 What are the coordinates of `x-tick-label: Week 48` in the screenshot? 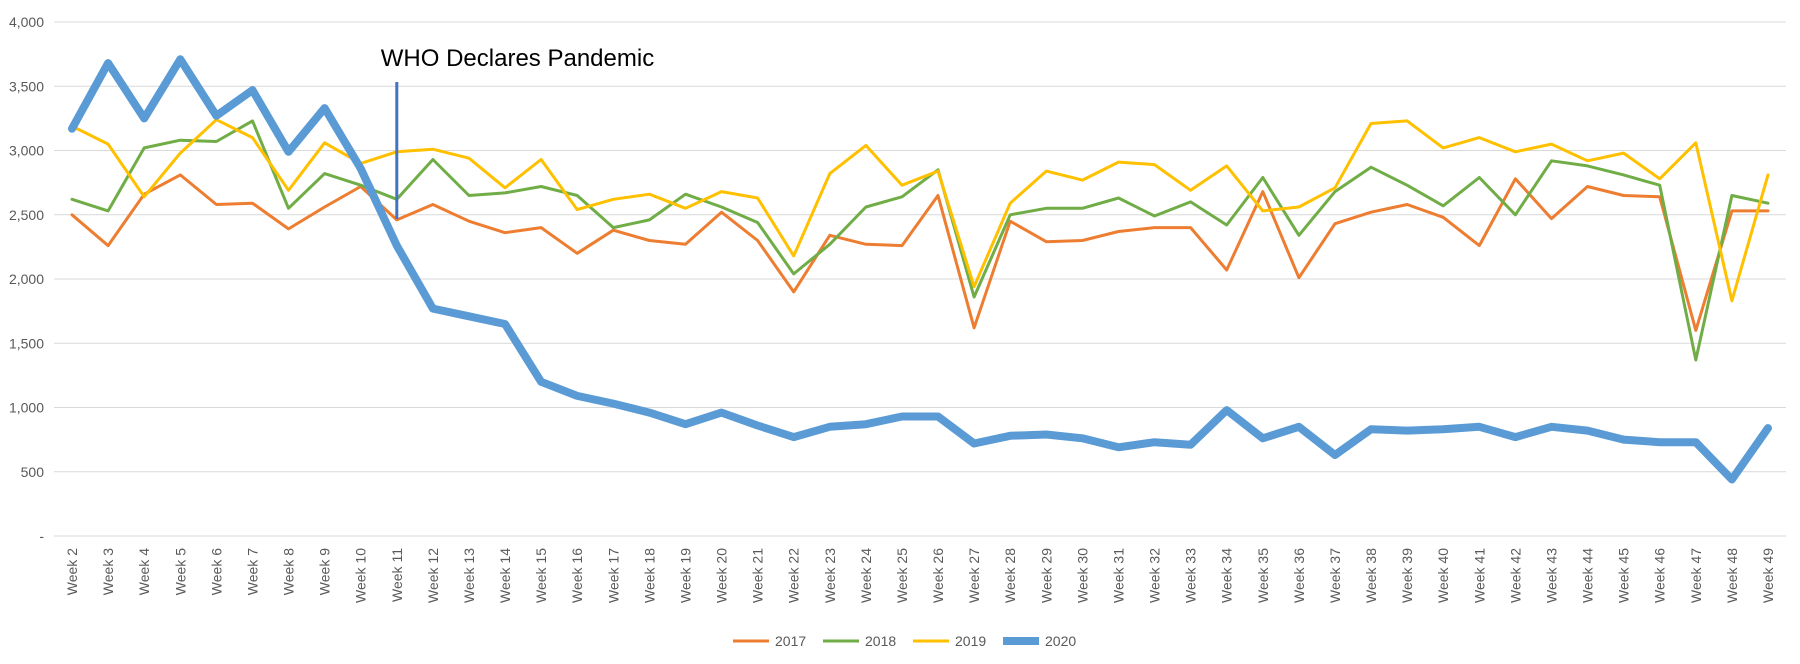 It's located at (1732, 575).